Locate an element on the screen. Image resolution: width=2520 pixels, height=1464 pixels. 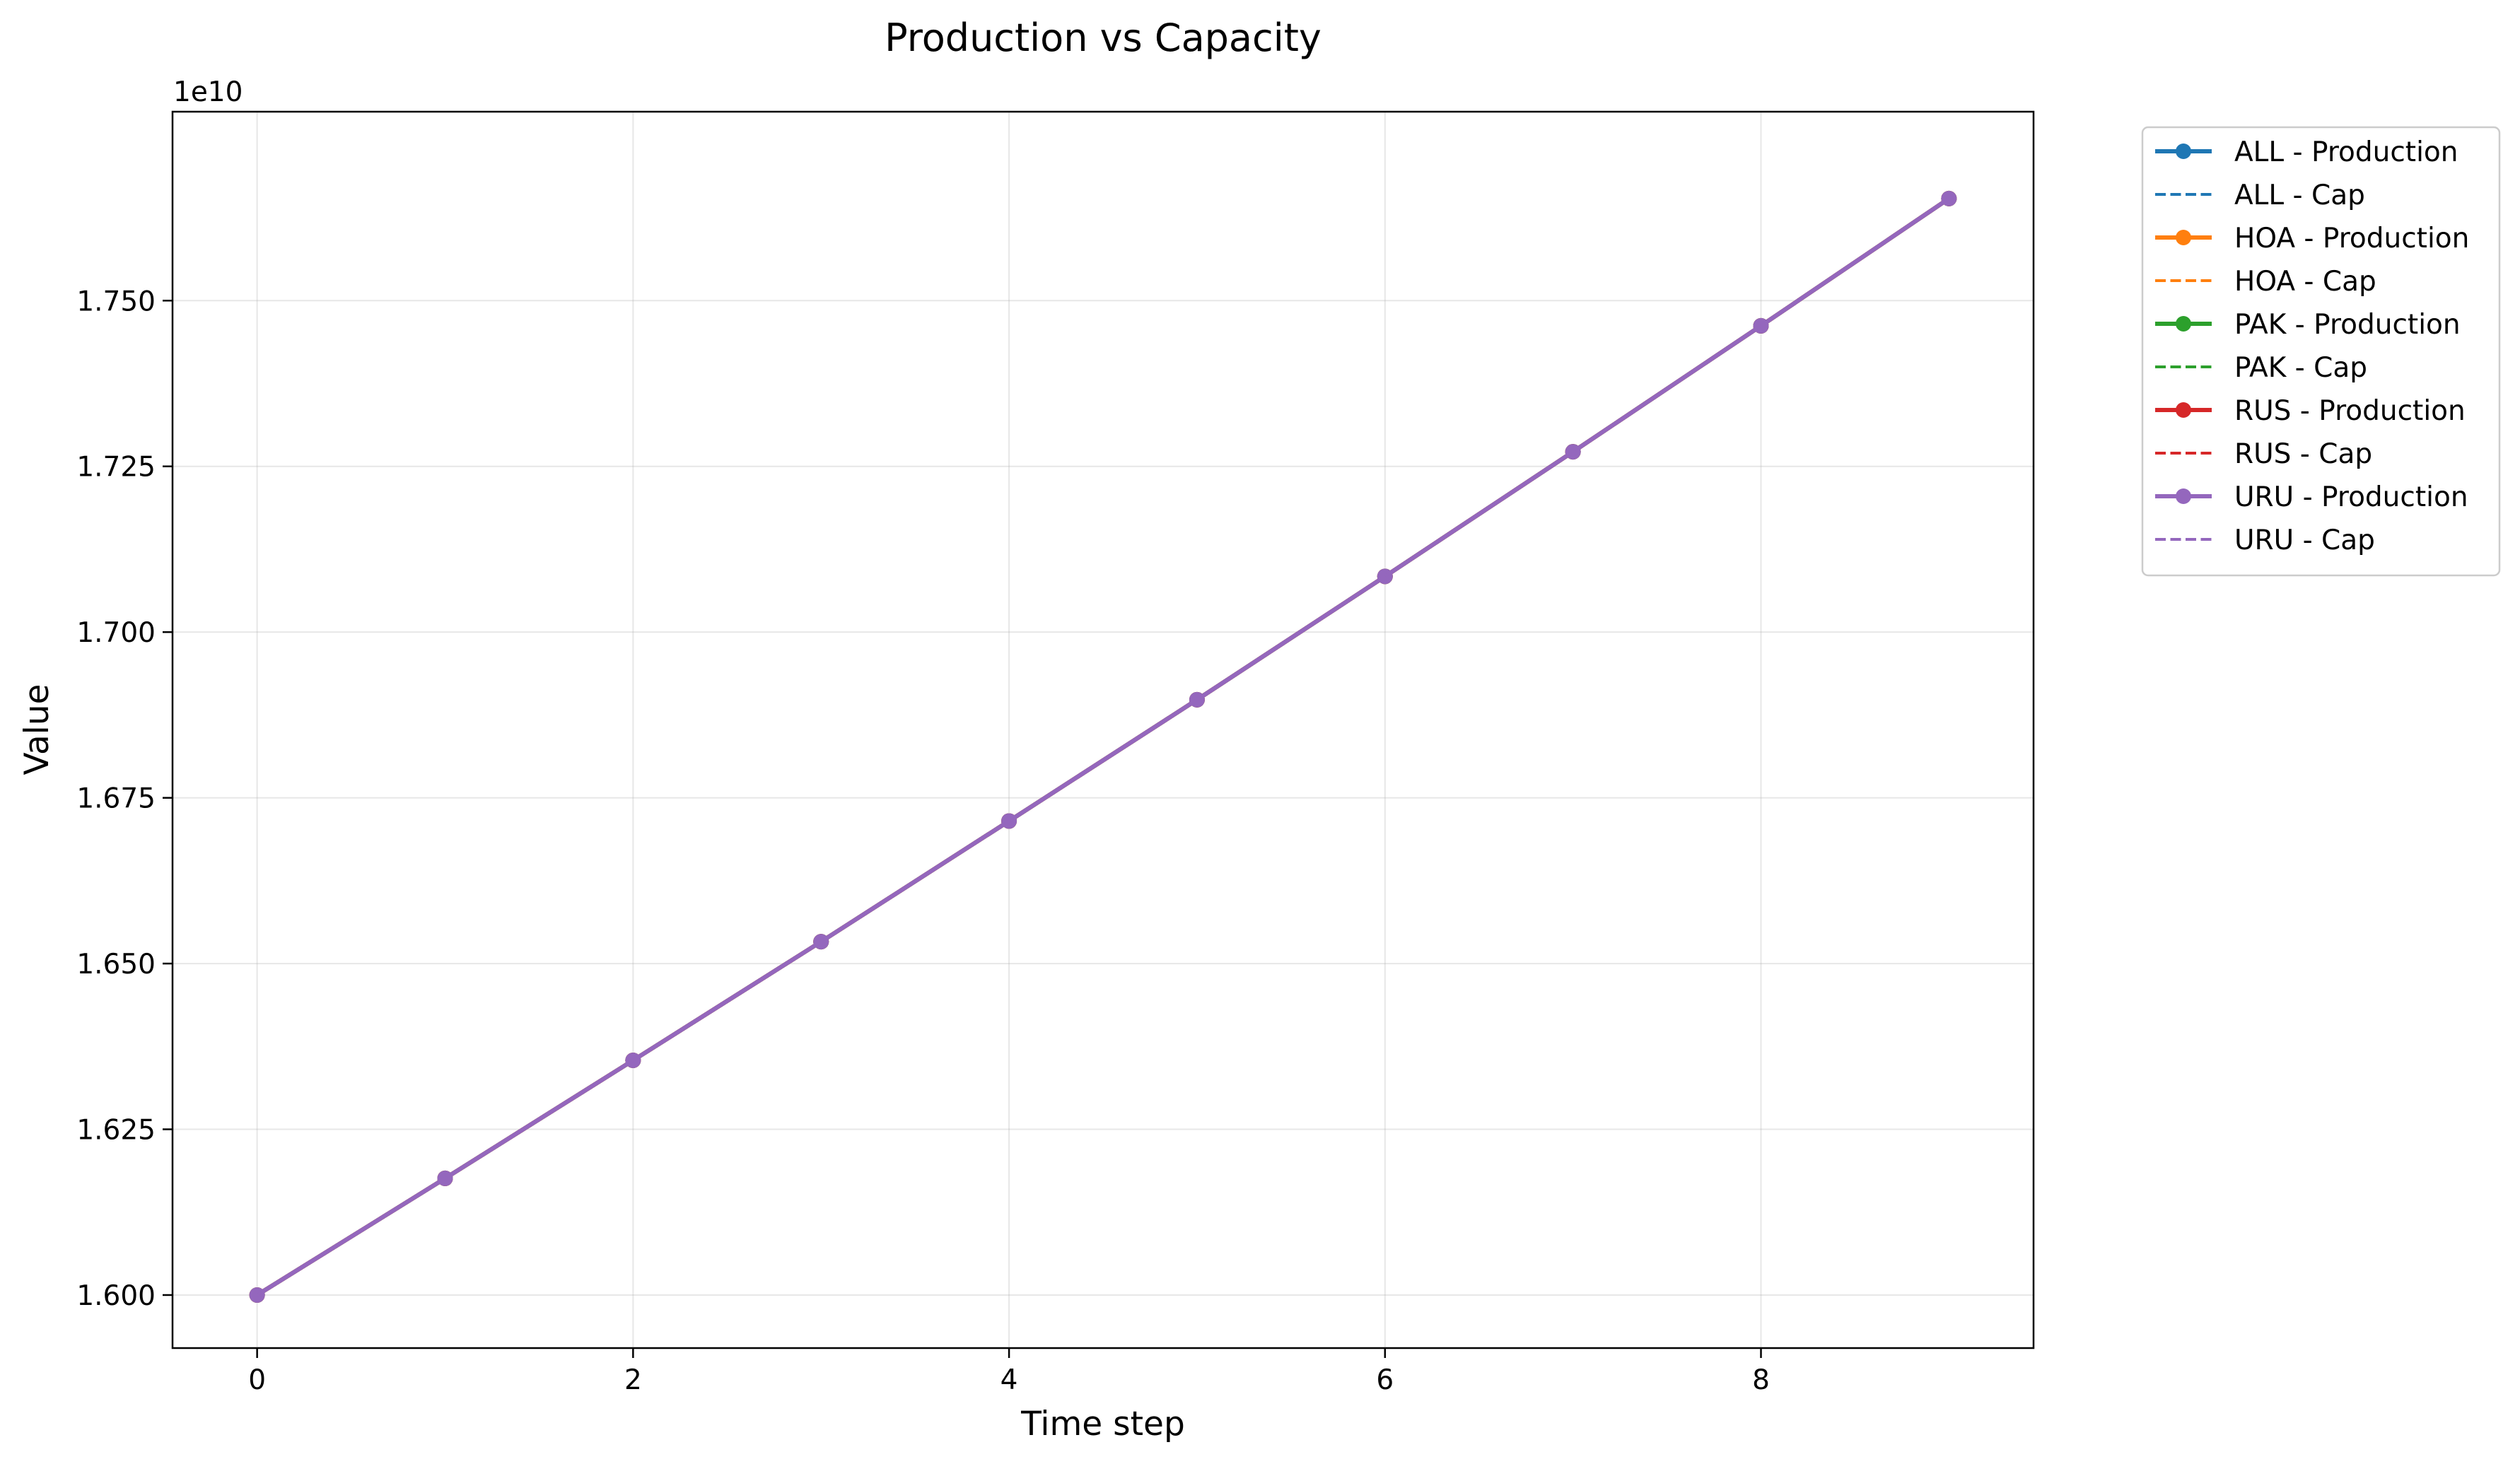
legend-item: RUS - Cap is located at coordinates (2263, 454).